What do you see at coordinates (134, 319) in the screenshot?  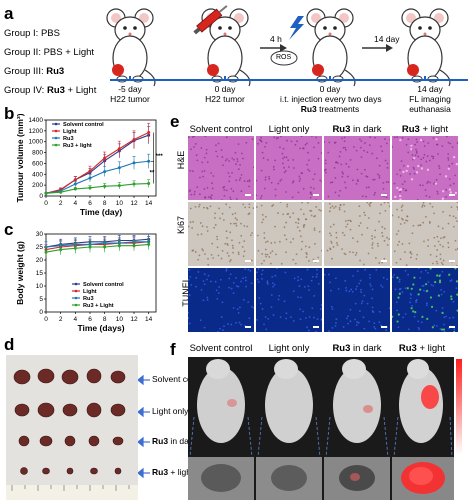 I see `x-tick-label: 12` at bounding box center [134, 319].